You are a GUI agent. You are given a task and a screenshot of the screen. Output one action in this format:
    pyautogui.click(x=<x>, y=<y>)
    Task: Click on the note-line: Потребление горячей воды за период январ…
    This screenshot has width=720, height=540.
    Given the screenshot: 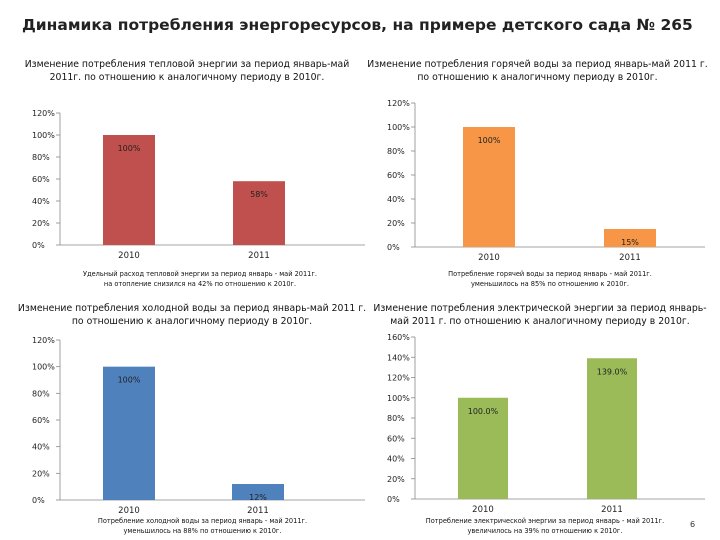 What is the action you would take?
    pyautogui.click(x=550, y=274)
    